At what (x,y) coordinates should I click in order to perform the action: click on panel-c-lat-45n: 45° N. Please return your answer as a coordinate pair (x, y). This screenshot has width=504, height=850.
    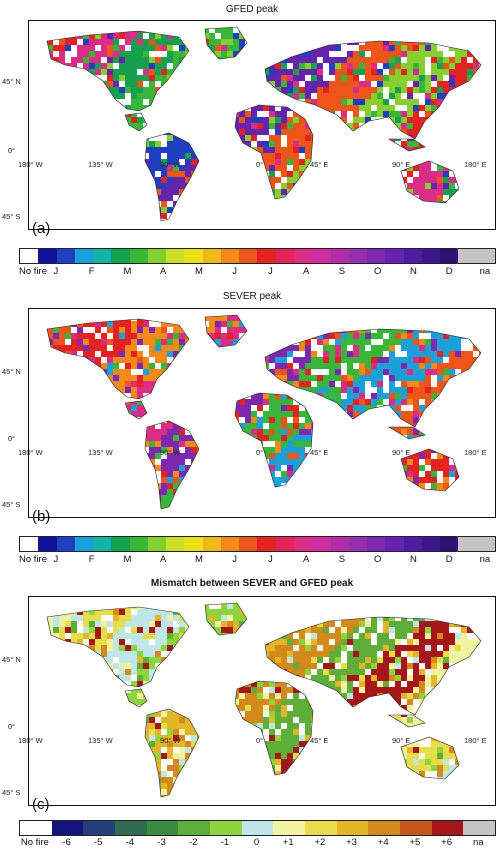
    Looking at the image, I should click on (11, 659).